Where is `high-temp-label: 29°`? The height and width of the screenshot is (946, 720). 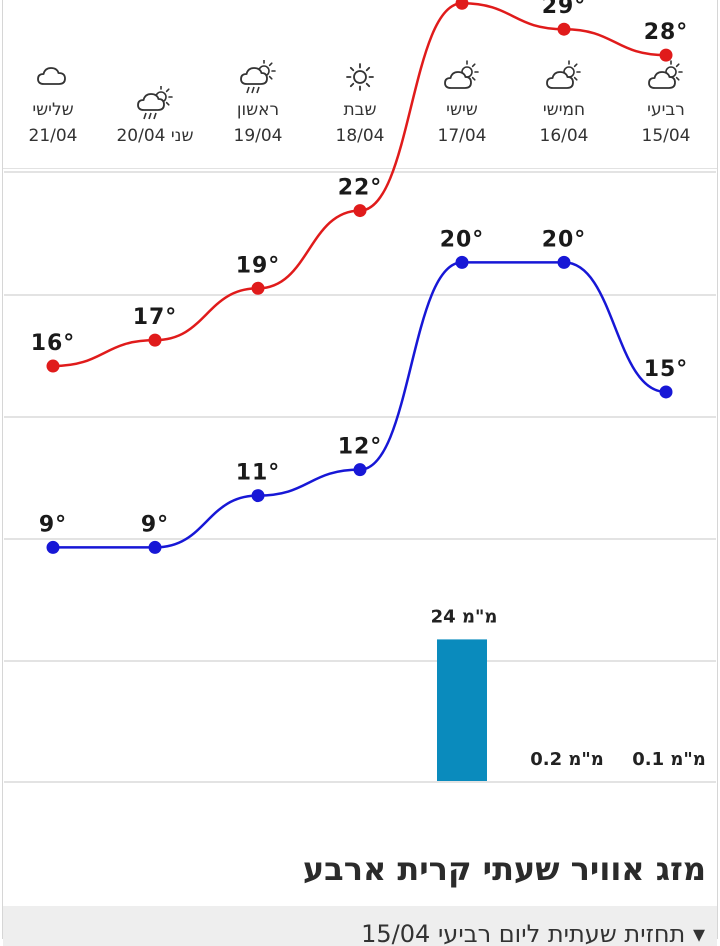 high-temp-label: 29° is located at coordinates (564, 9).